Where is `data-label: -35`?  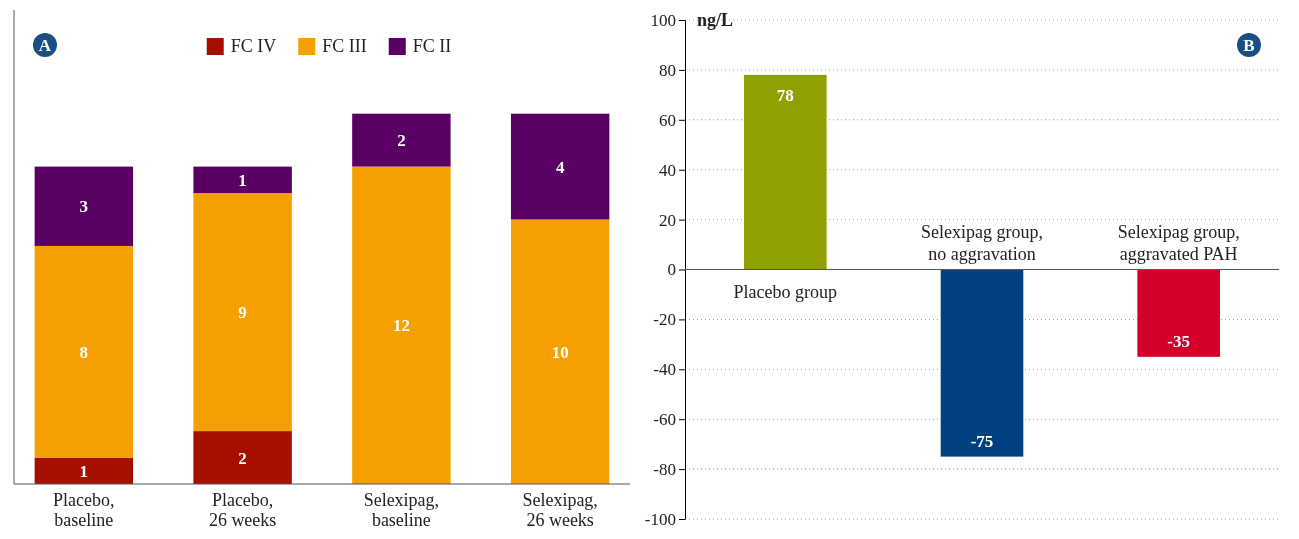
data-label: -35 is located at coordinates (1179, 341).